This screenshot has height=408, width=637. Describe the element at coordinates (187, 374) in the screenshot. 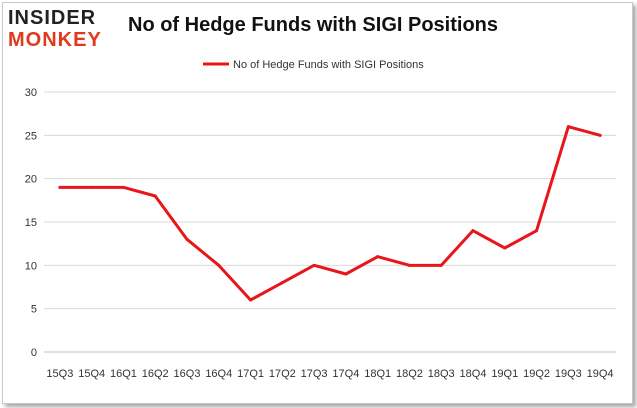

I see `x-tick-label: 16Q3` at that location.